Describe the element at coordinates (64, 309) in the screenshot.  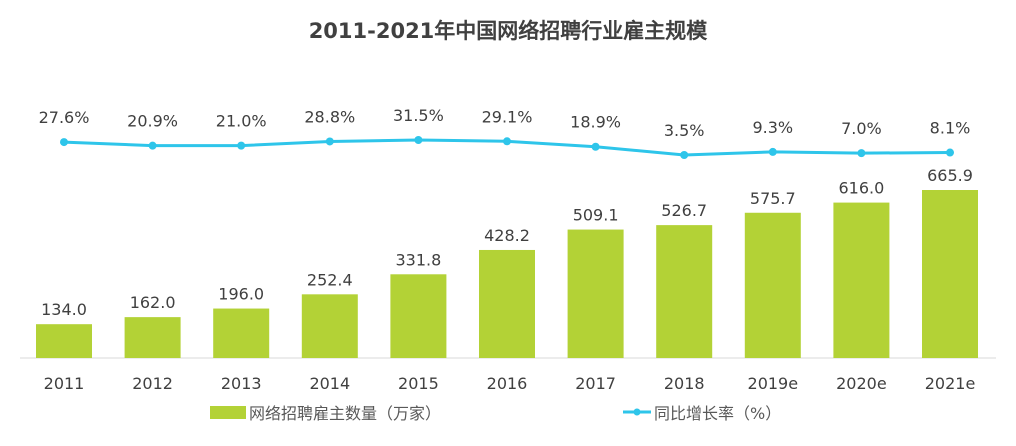
I see `bar-value-label: 134.0` at that location.